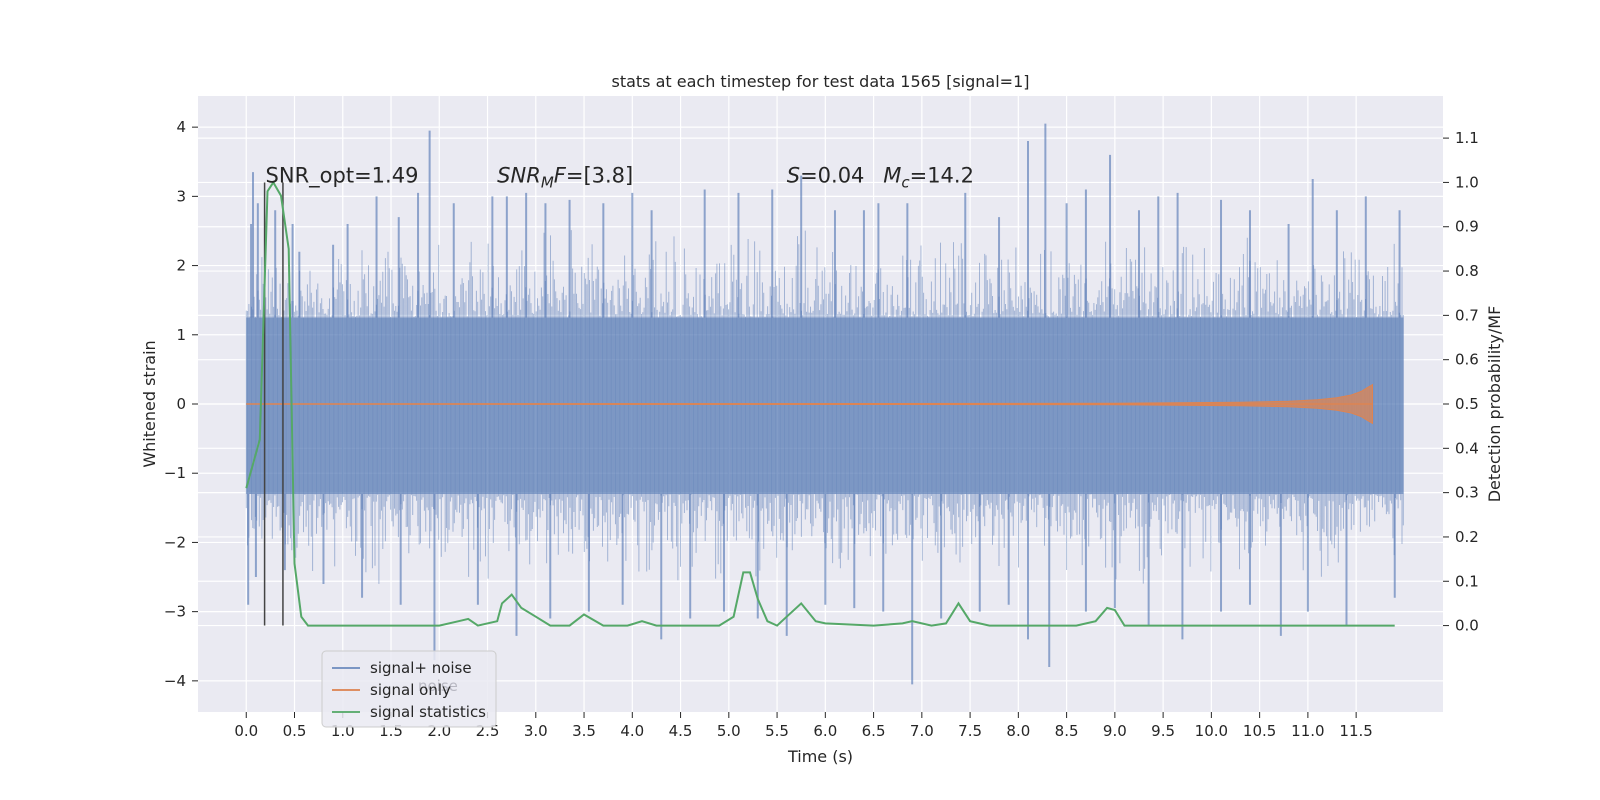  I want to click on y-axis-label-right: Detection probability/MF, so click(1494, 404).